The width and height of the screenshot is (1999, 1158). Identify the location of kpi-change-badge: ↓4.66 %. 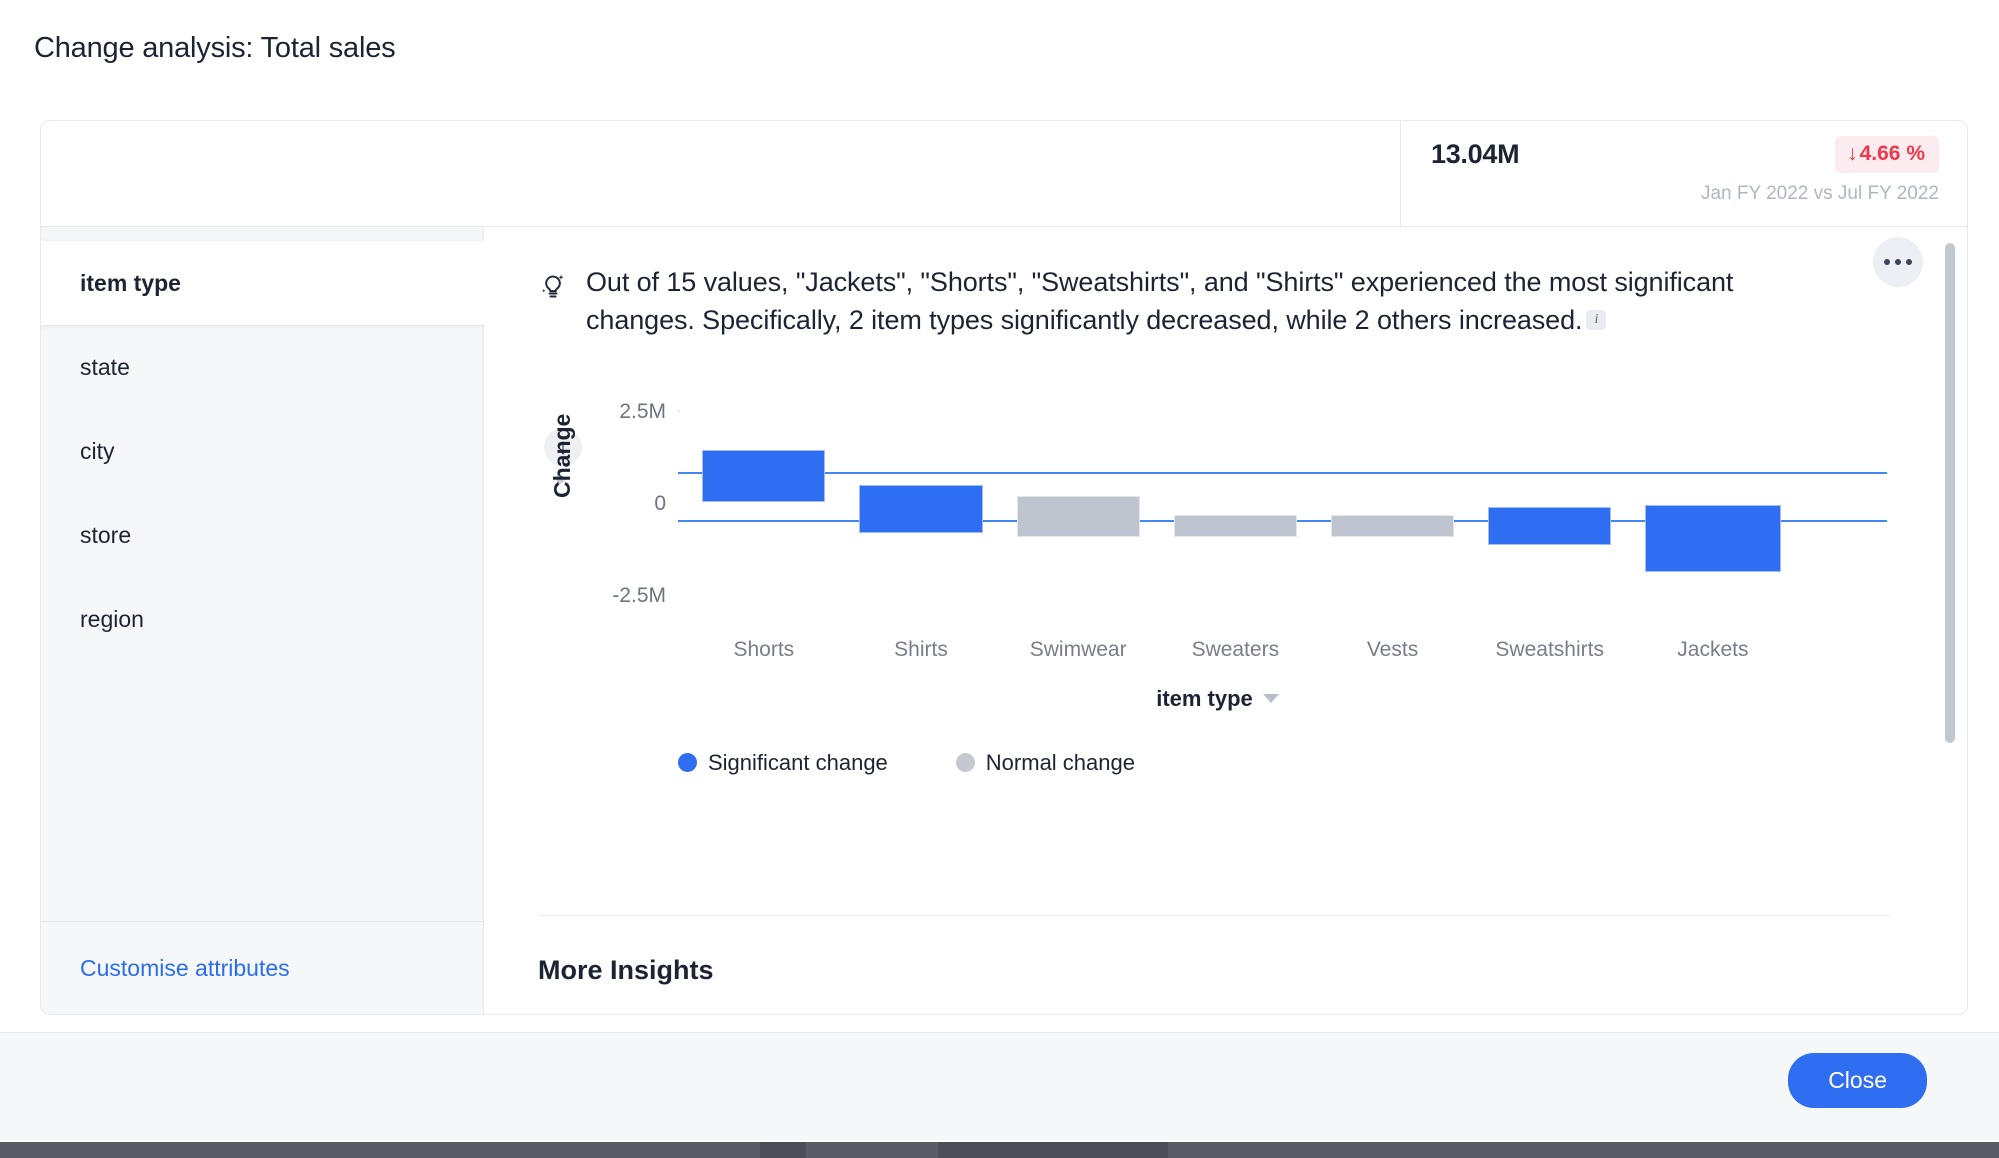
(1887, 154).